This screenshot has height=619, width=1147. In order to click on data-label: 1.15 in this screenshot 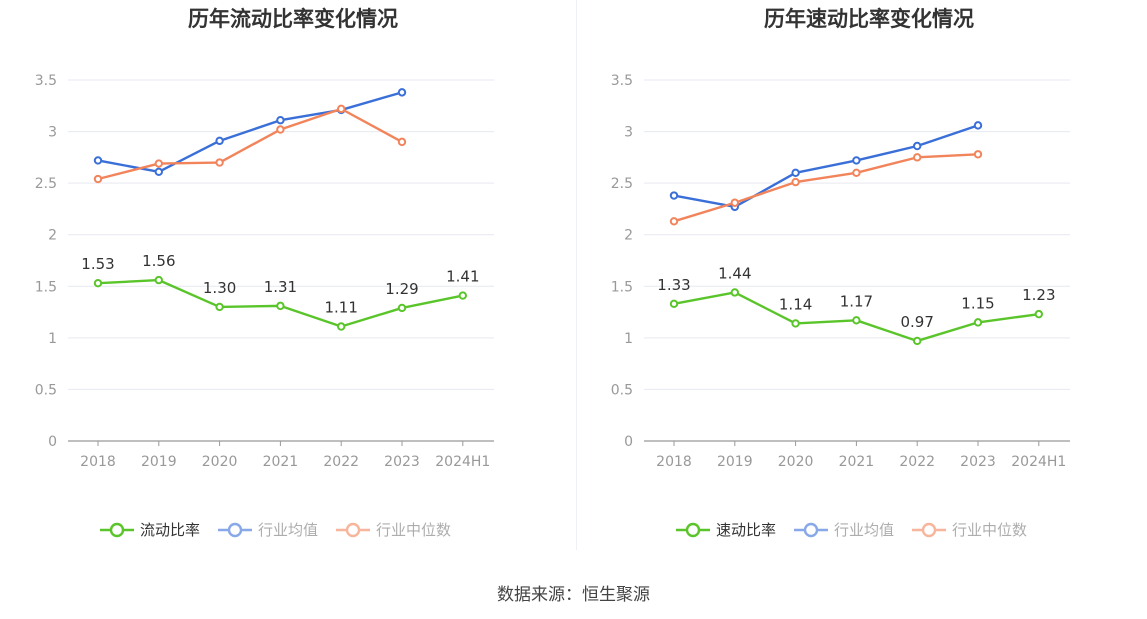, I will do `click(977, 303)`.